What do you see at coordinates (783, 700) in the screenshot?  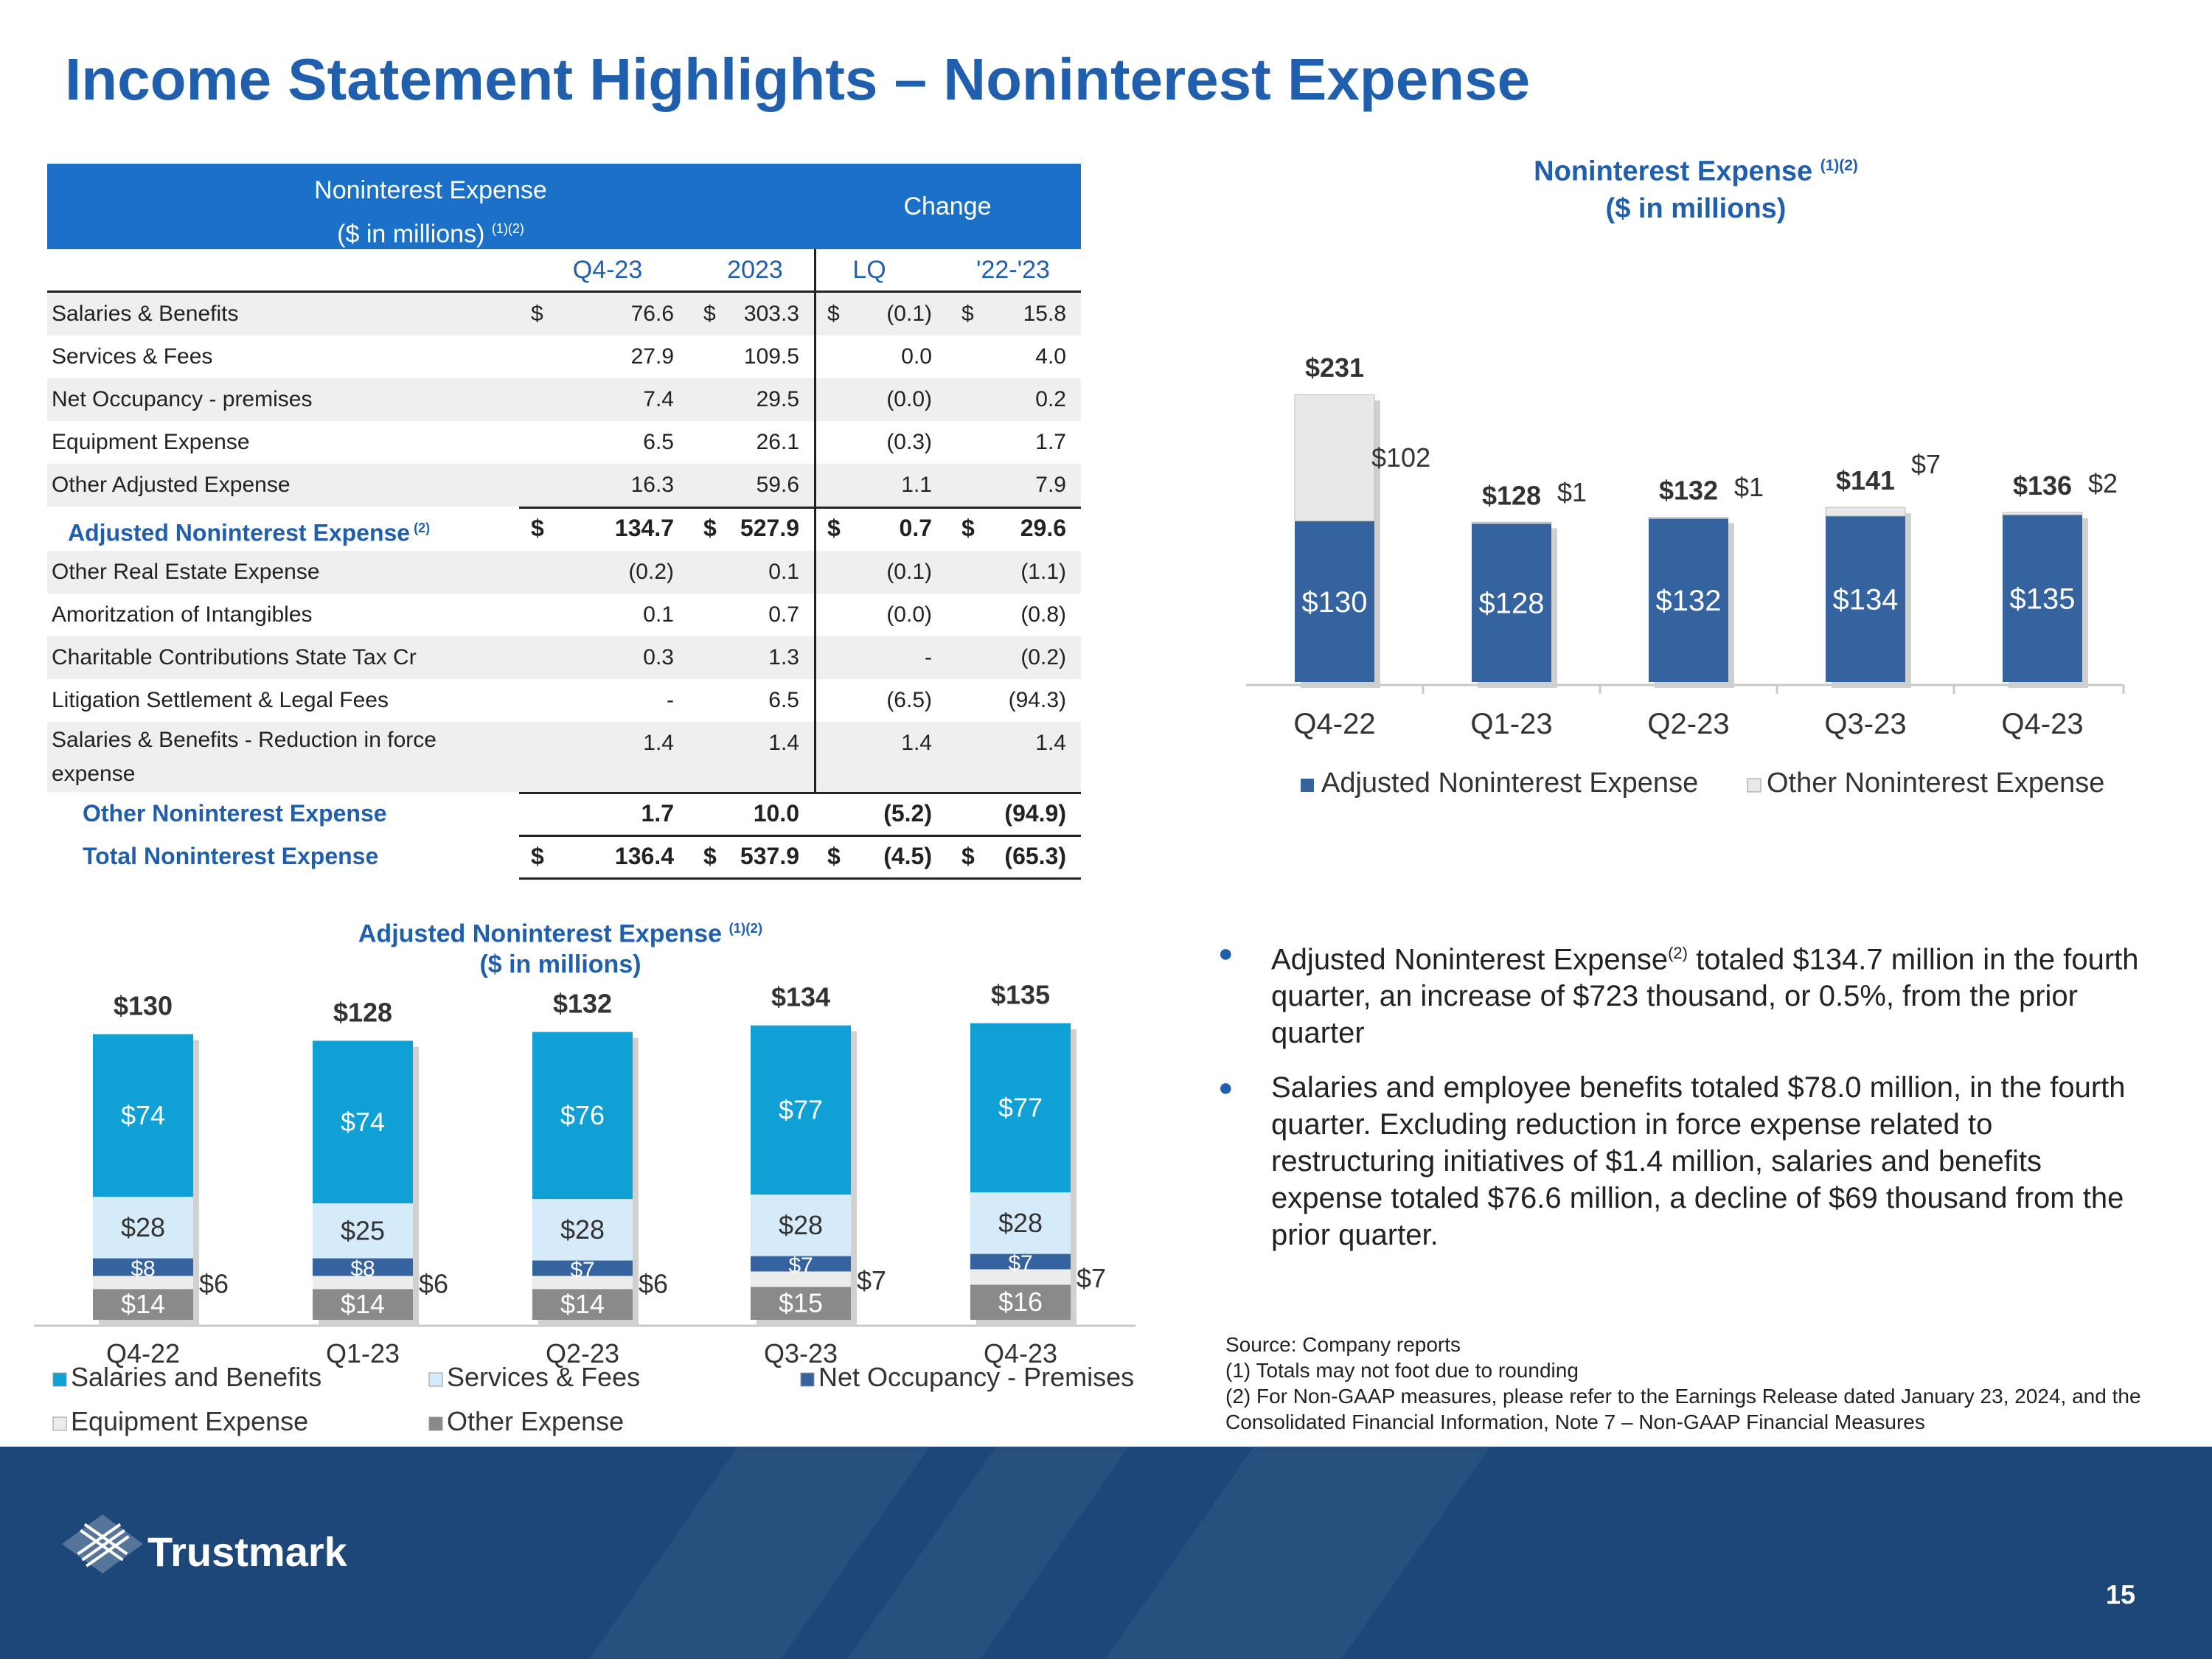 I see `cell-2023: 6.5` at bounding box center [783, 700].